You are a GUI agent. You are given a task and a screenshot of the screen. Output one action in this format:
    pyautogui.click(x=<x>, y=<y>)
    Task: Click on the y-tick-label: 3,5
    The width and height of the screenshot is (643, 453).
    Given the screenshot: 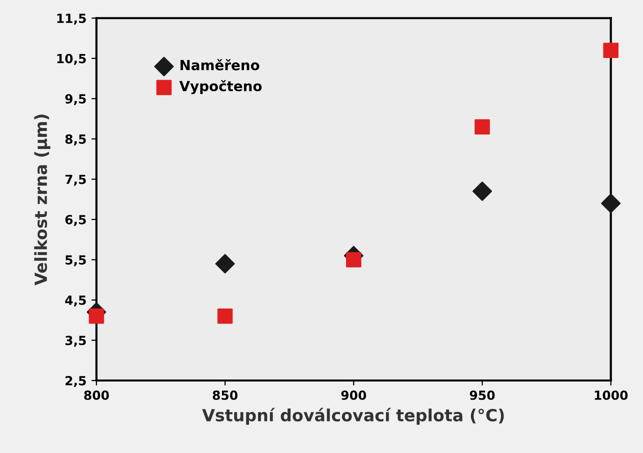 What is the action you would take?
    pyautogui.click(x=75, y=341)
    